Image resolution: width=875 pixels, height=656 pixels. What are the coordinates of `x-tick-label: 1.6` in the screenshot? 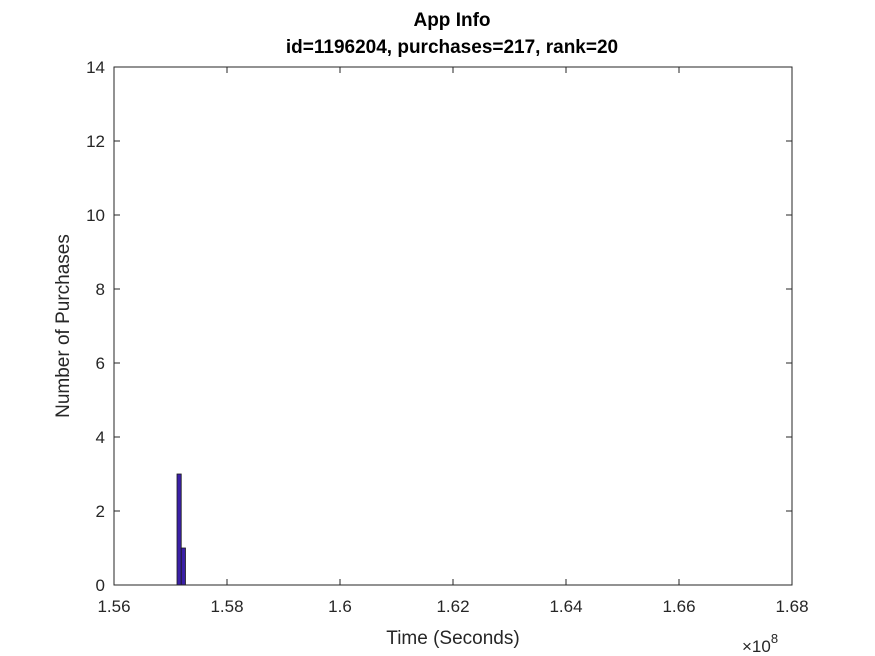 It's located at (340, 606).